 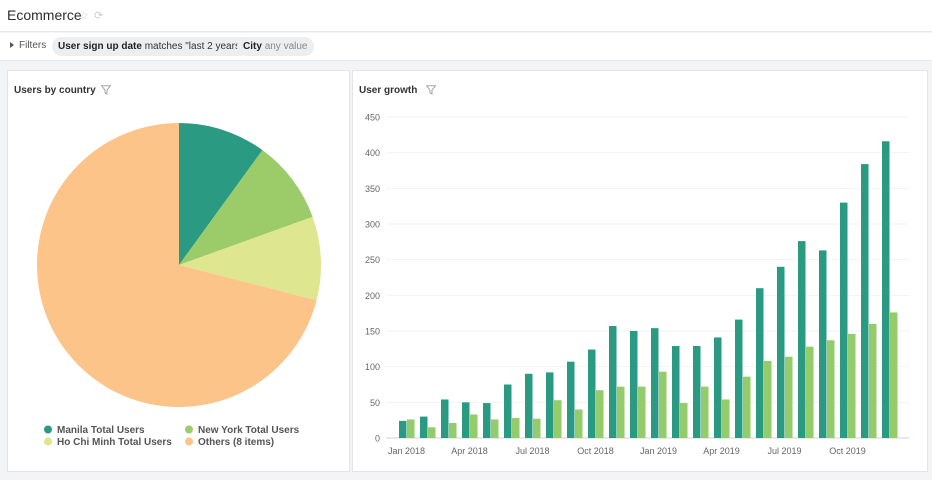 What do you see at coordinates (466, 16) in the screenshot?
I see `dashboard-header: Ecommerce ☆ ⟳` at bounding box center [466, 16].